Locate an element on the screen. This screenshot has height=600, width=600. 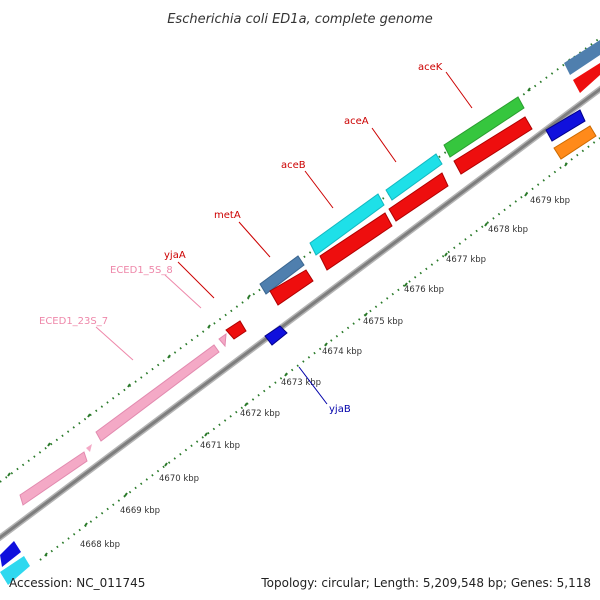
map-title: Escherichia coli ED1a, complete genome is located at coordinates (300, 19).